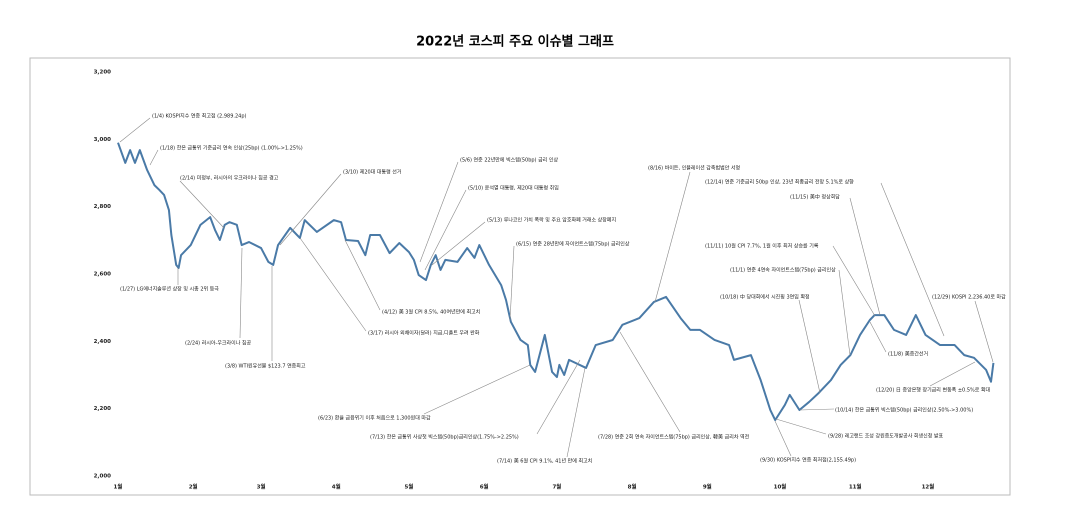 Image resolution: width=1080 pixels, height=519 pixels. I want to click on y-tick-label: 2,600, so click(103, 275).